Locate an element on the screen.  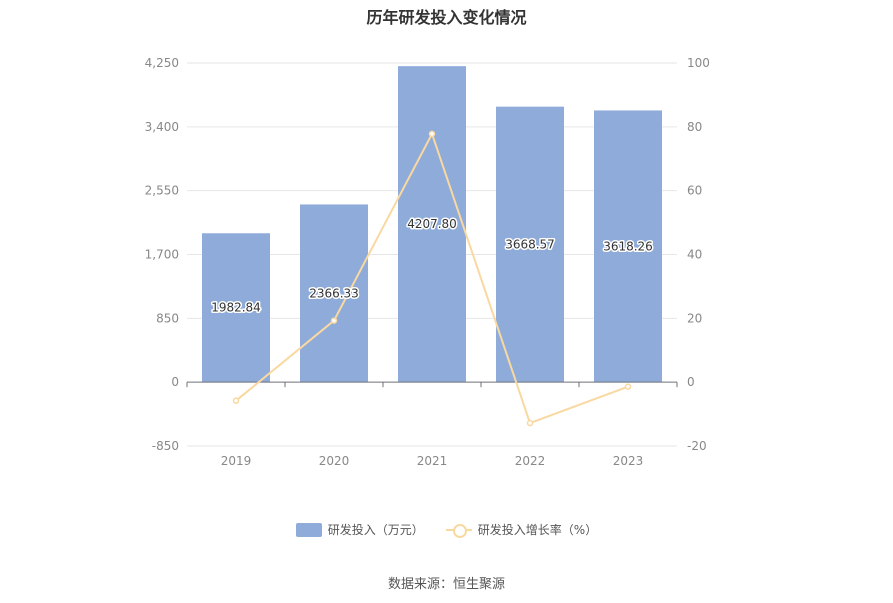
y-right-tick-label: -20 is located at coordinates (697, 446).